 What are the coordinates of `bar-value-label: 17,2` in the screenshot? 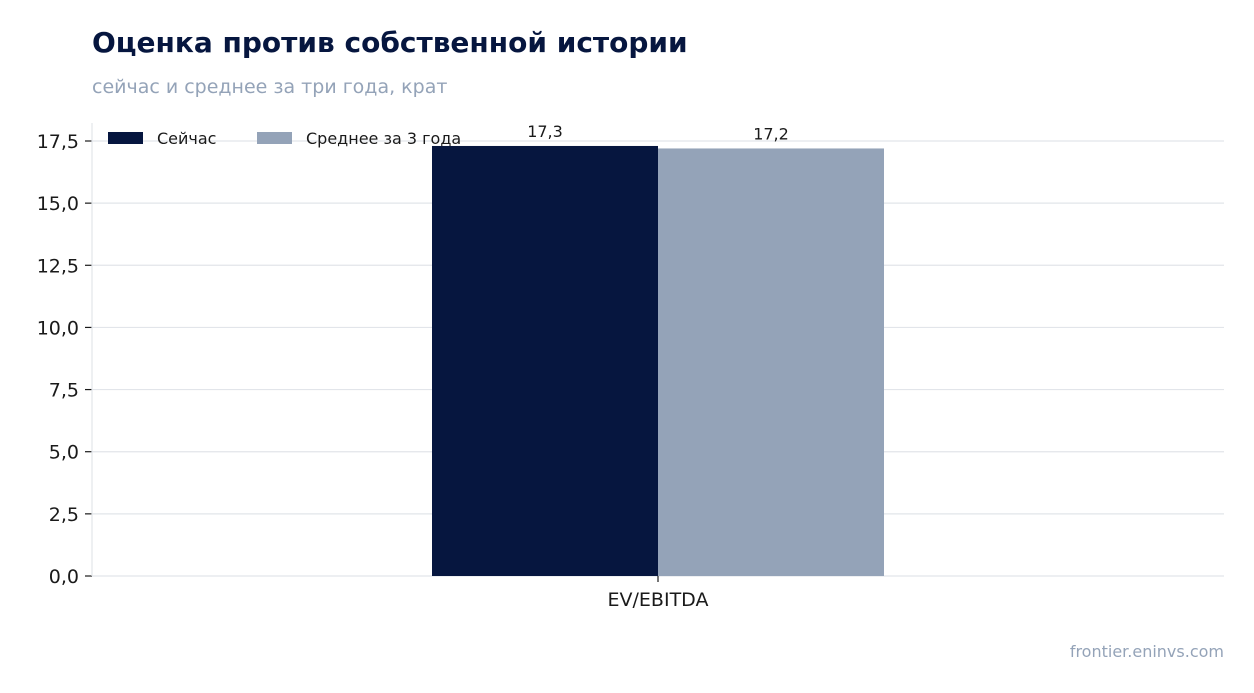 It's located at (771, 133).